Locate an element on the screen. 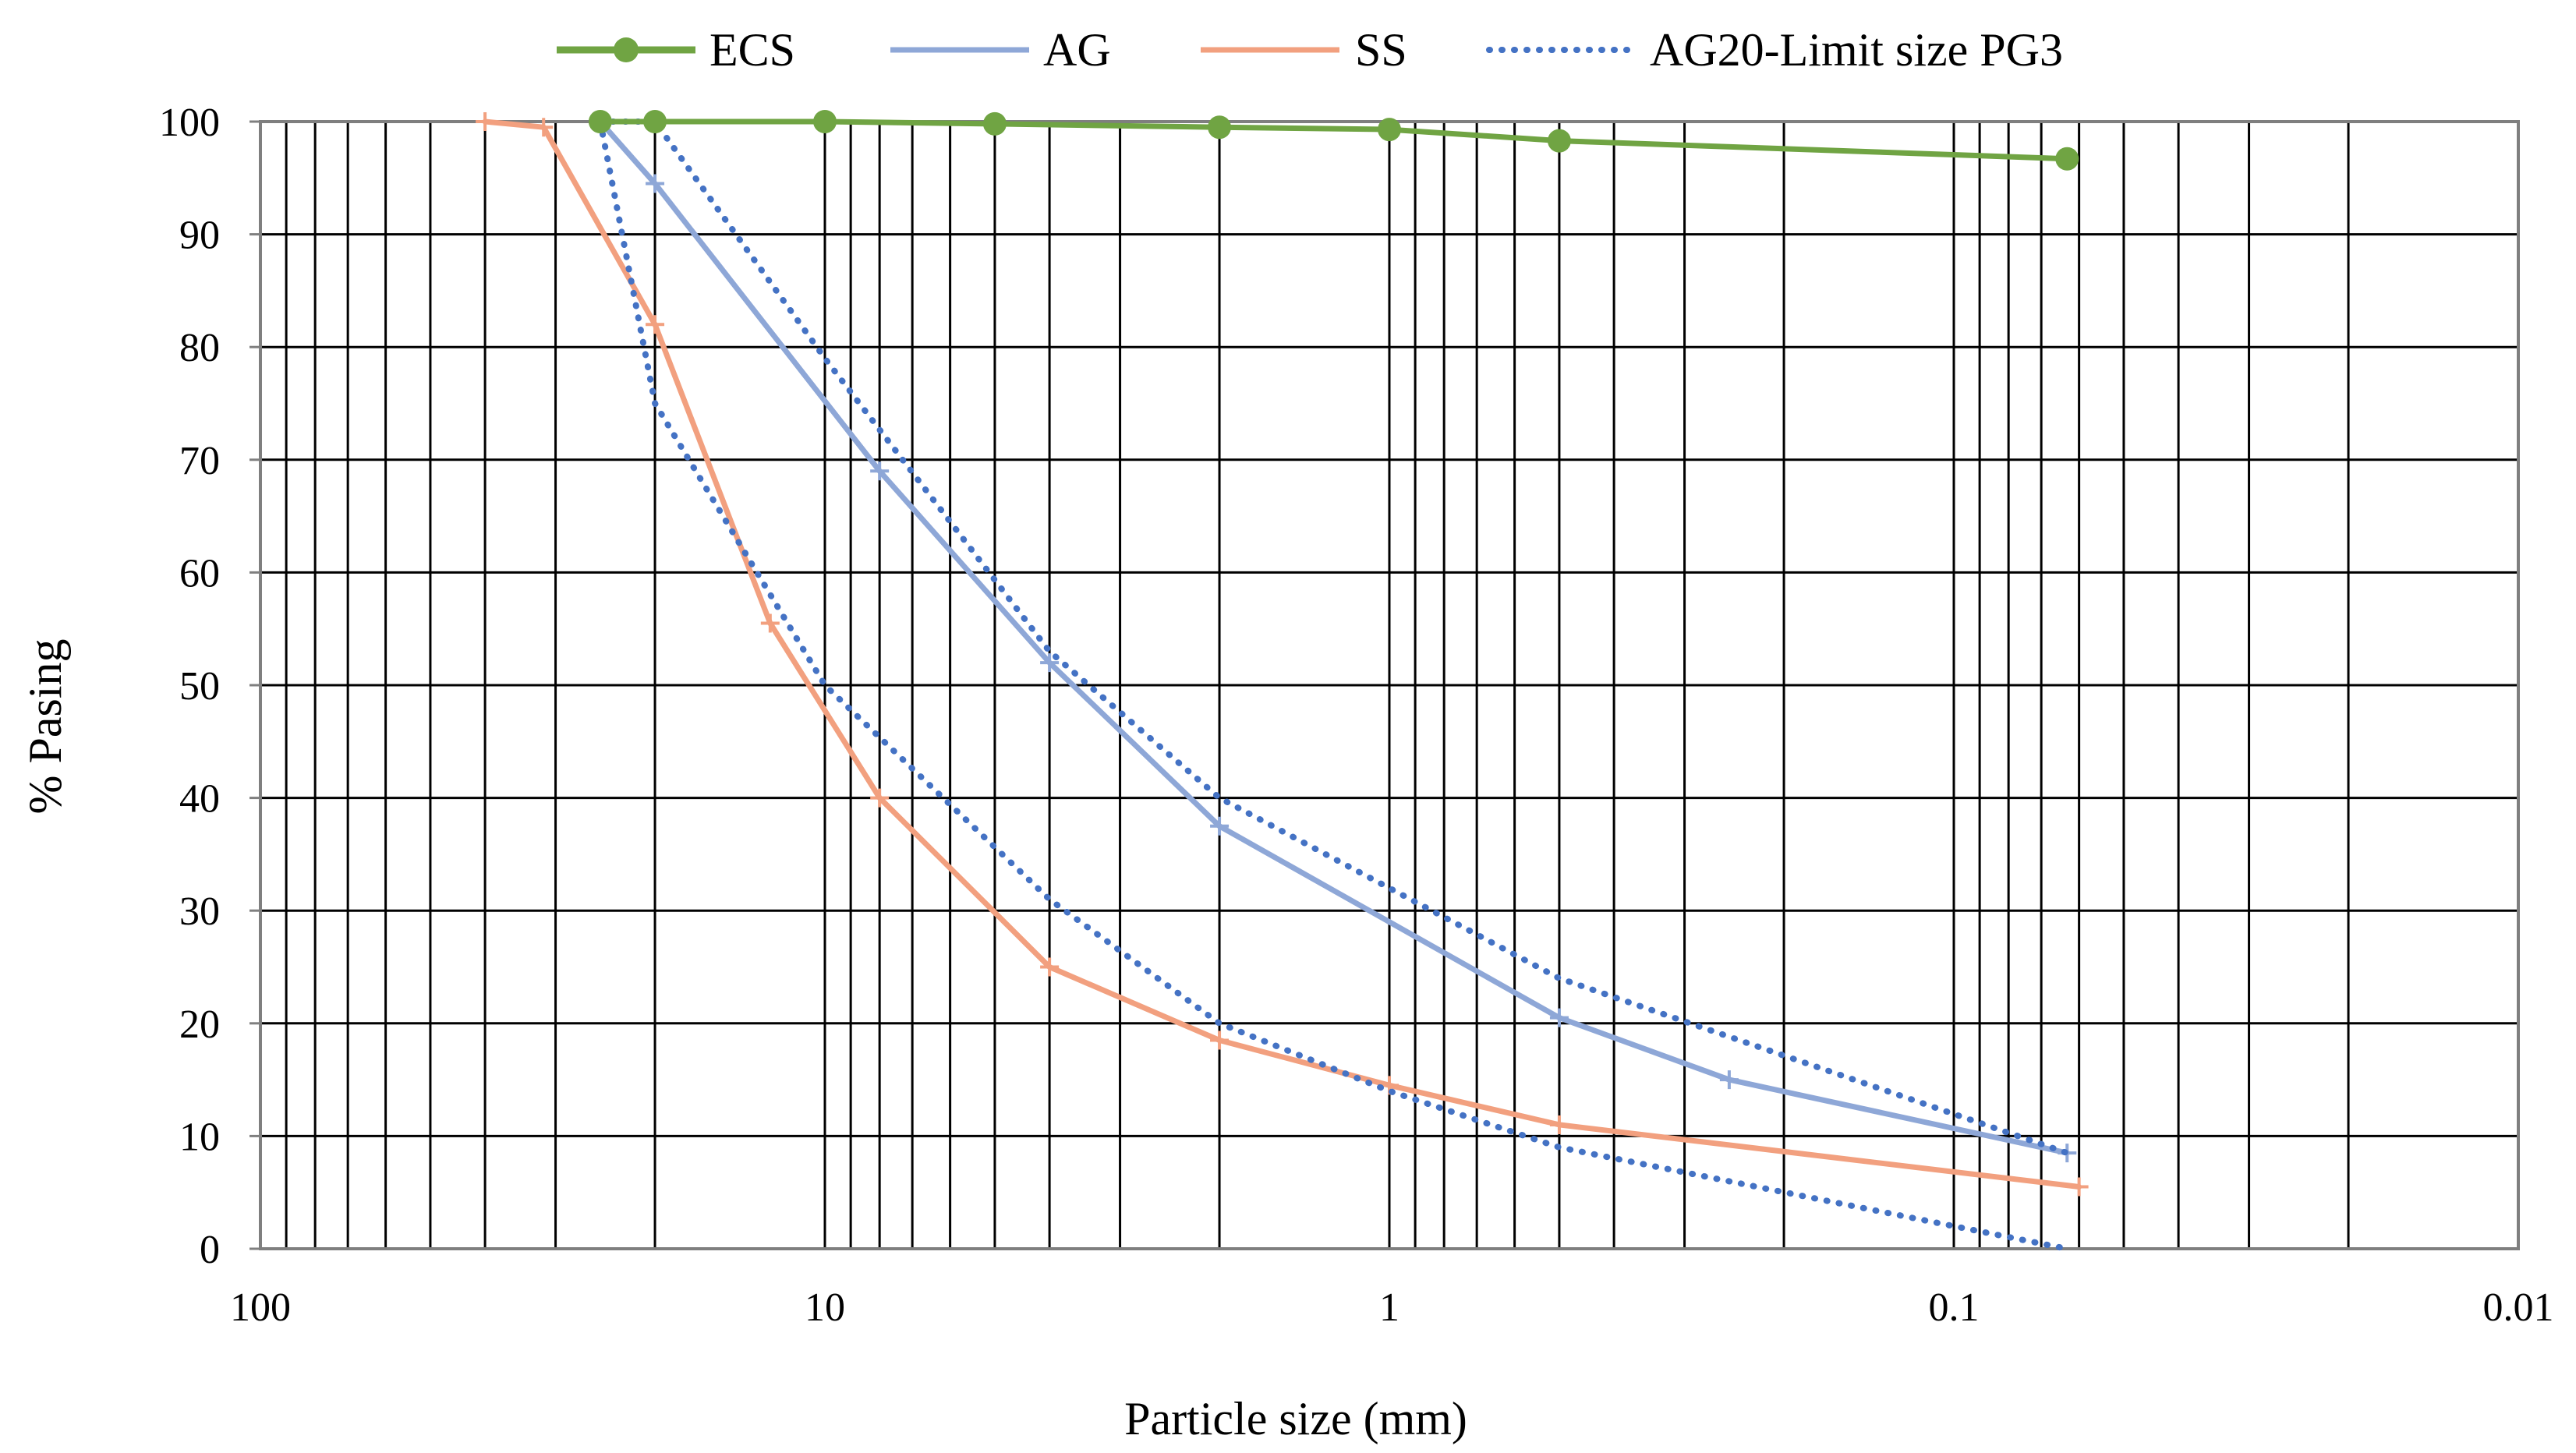 The height and width of the screenshot is (1453, 2576). x-axis-ticks: 100 10 1 0.1 0.01 is located at coordinates (1392, 1307).